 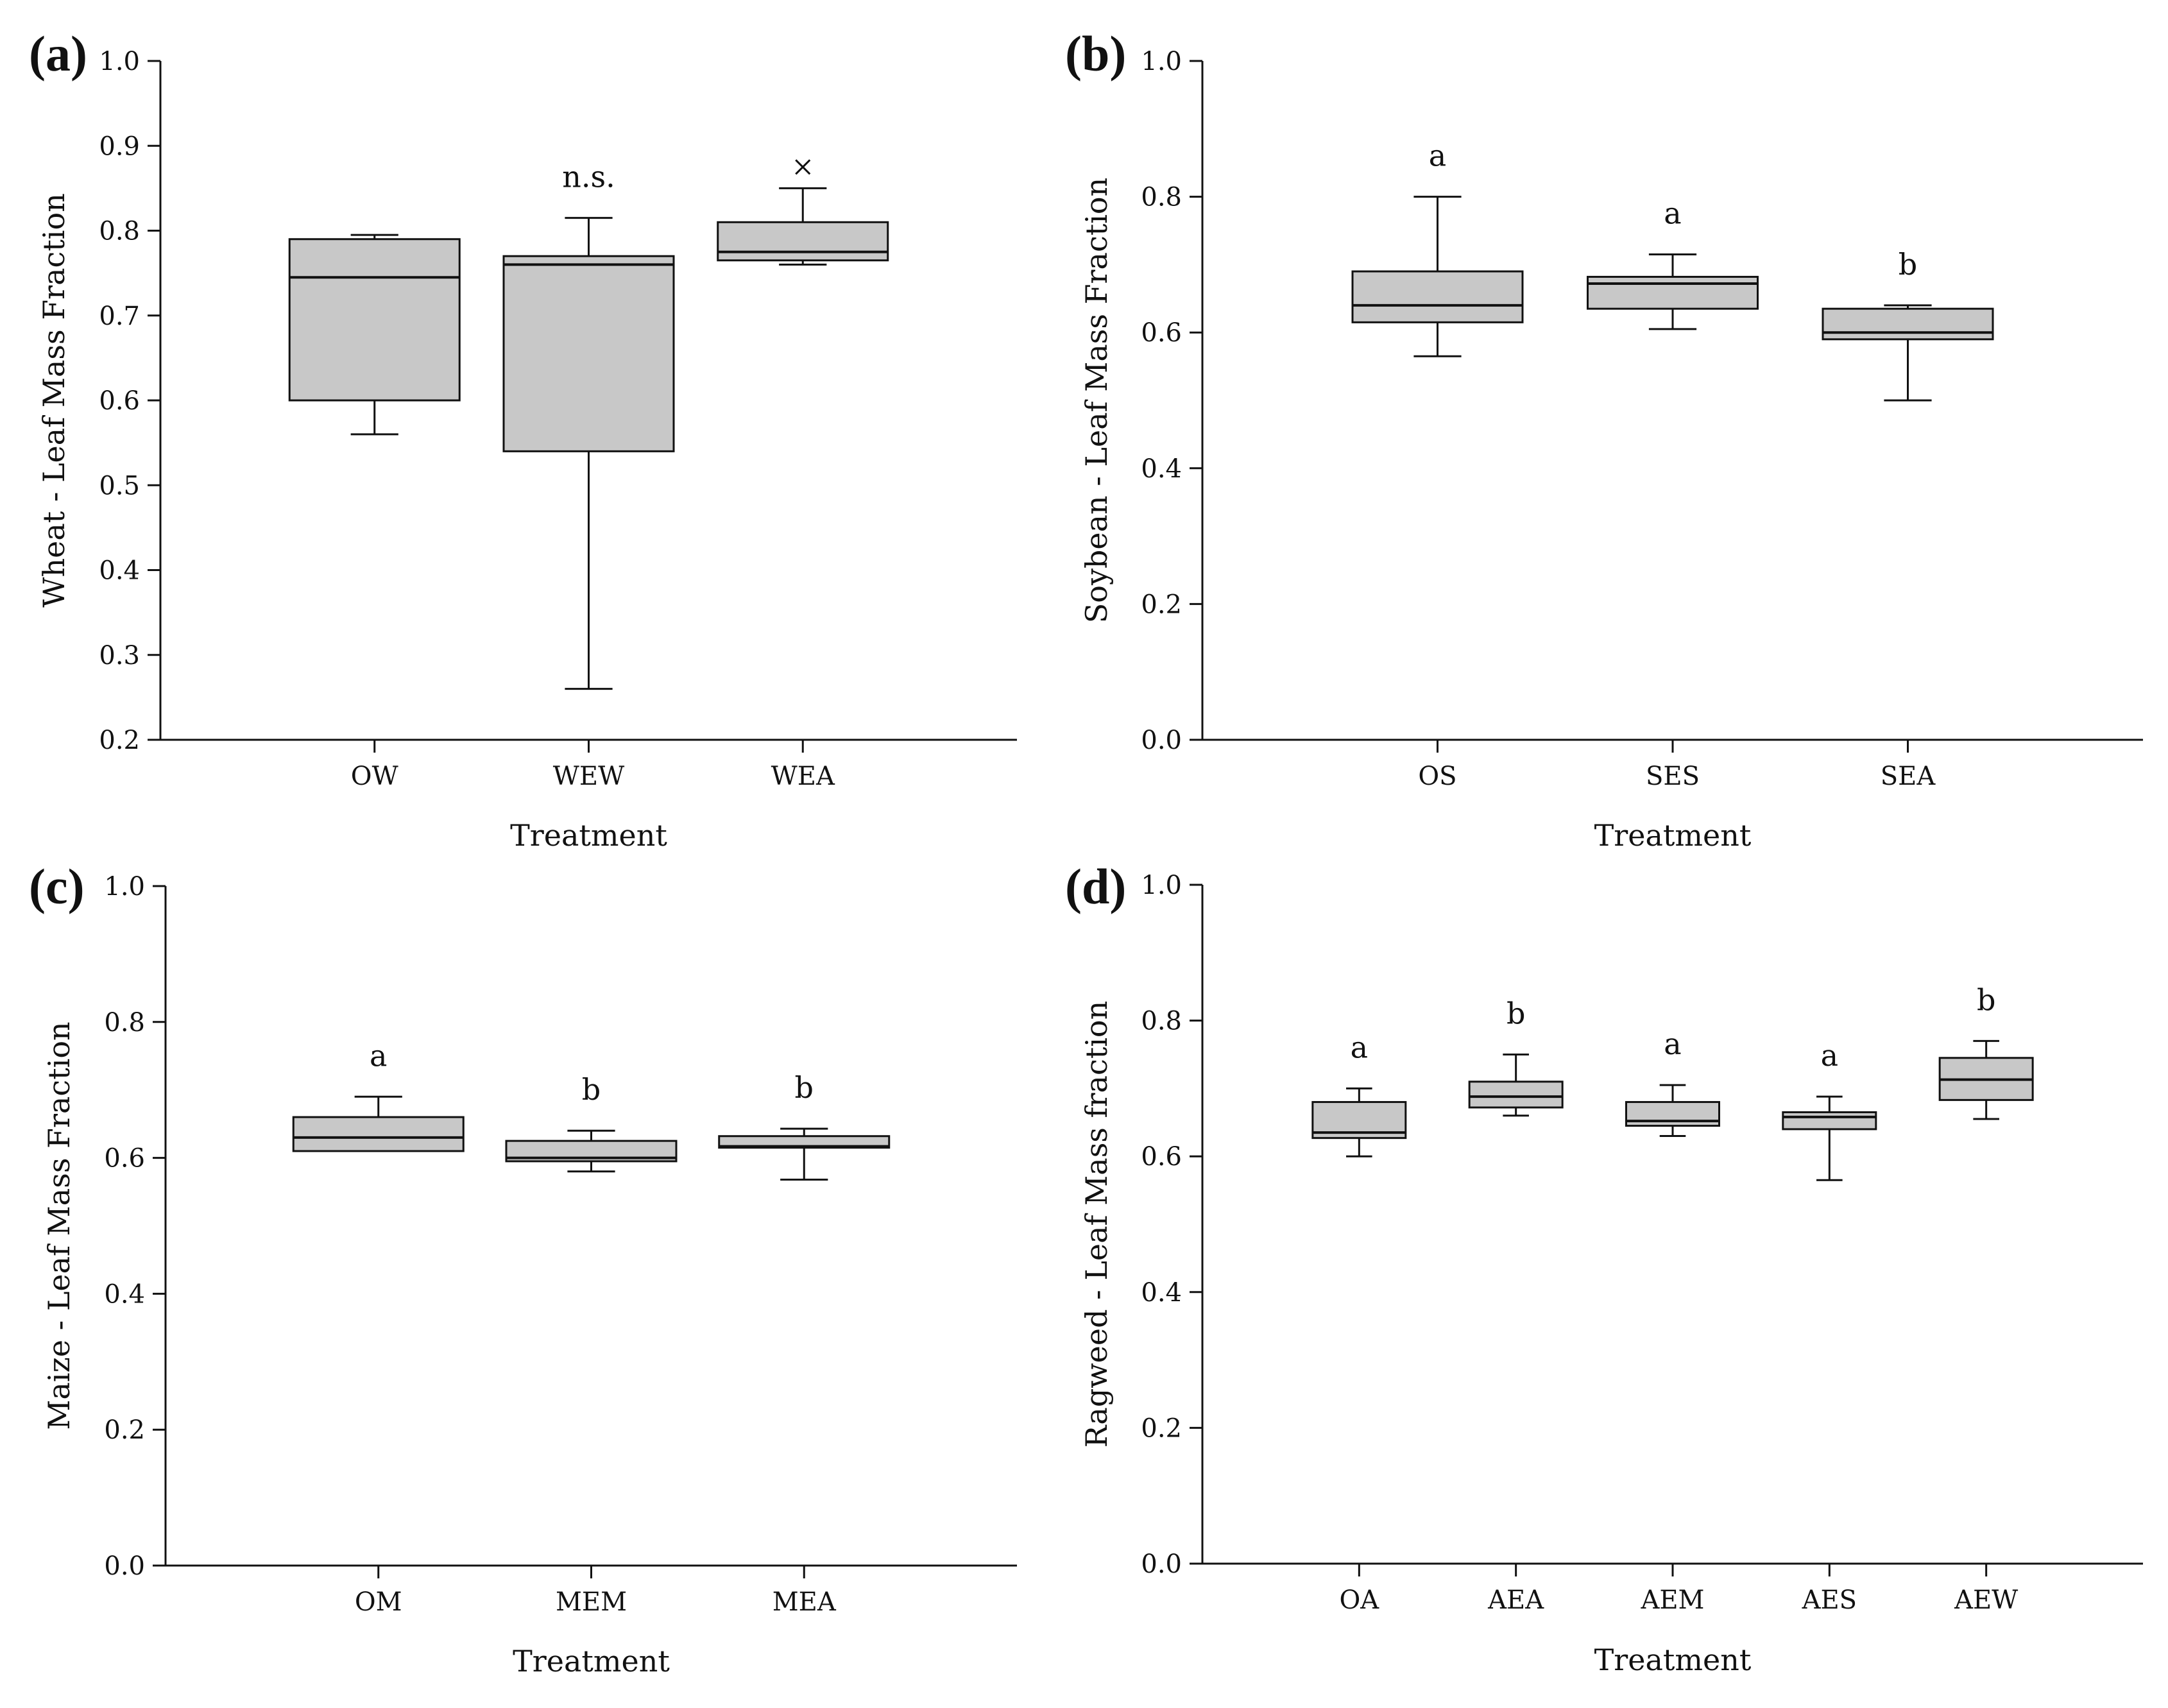 What do you see at coordinates (1095, 53) in the screenshot?
I see `panel-label: (b)` at bounding box center [1095, 53].